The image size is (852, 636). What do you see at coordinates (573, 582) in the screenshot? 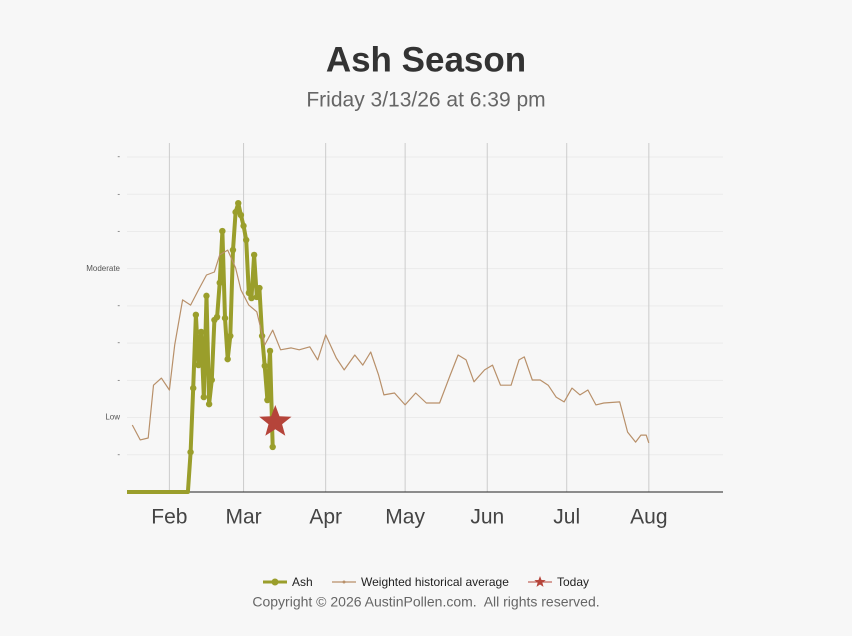
I see `legend-label: Today` at bounding box center [573, 582].